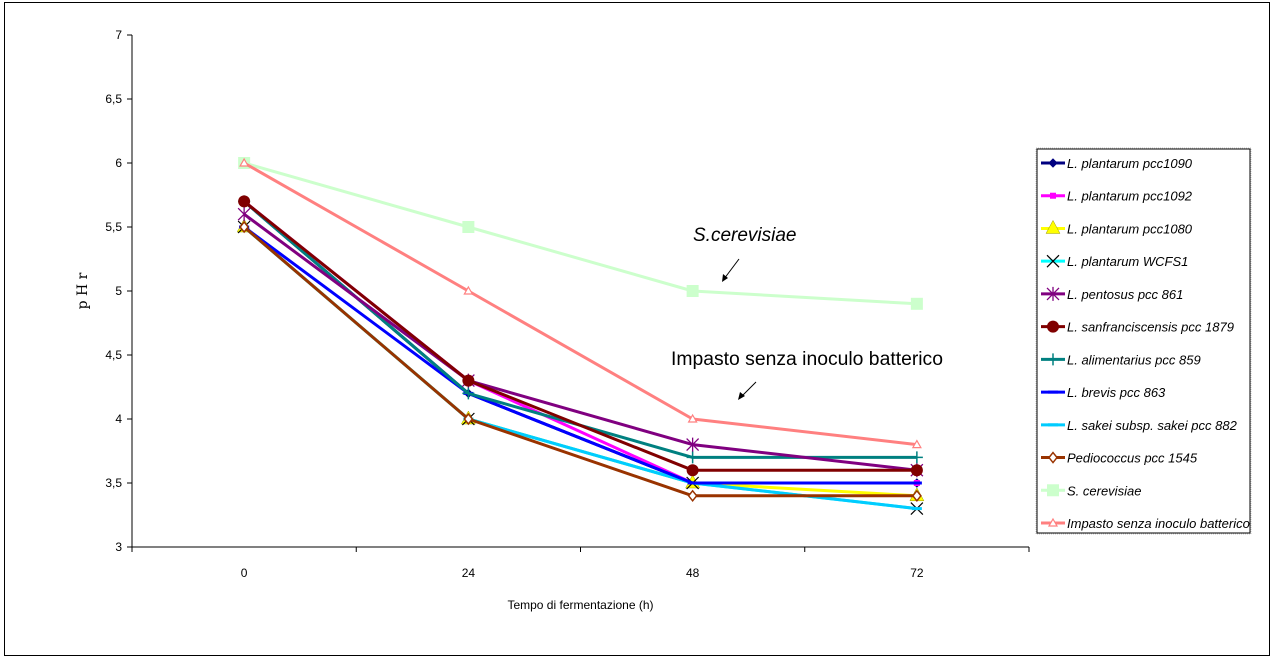 The width and height of the screenshot is (1277, 660). Describe the element at coordinates (118, 163) in the screenshot. I see `y-tick-label: 6` at that location.